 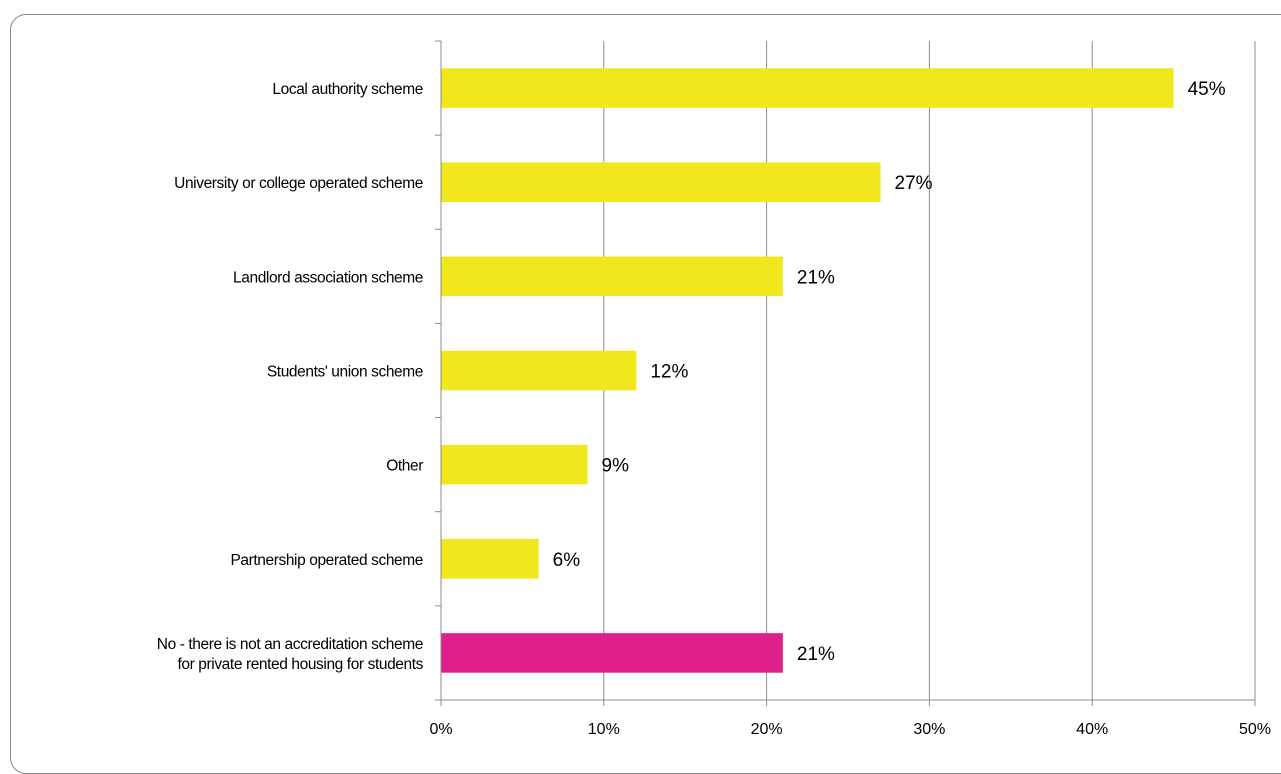 I want to click on x-tick-label: 20%, so click(x=767, y=729).